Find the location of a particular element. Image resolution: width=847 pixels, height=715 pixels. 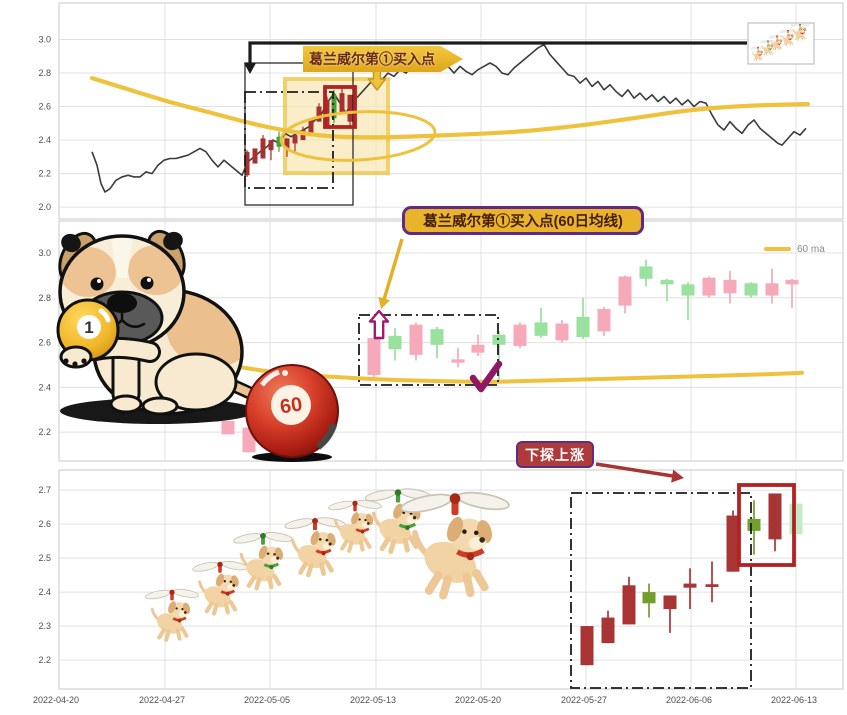

ma60-line is located at coordinates (514, 373).